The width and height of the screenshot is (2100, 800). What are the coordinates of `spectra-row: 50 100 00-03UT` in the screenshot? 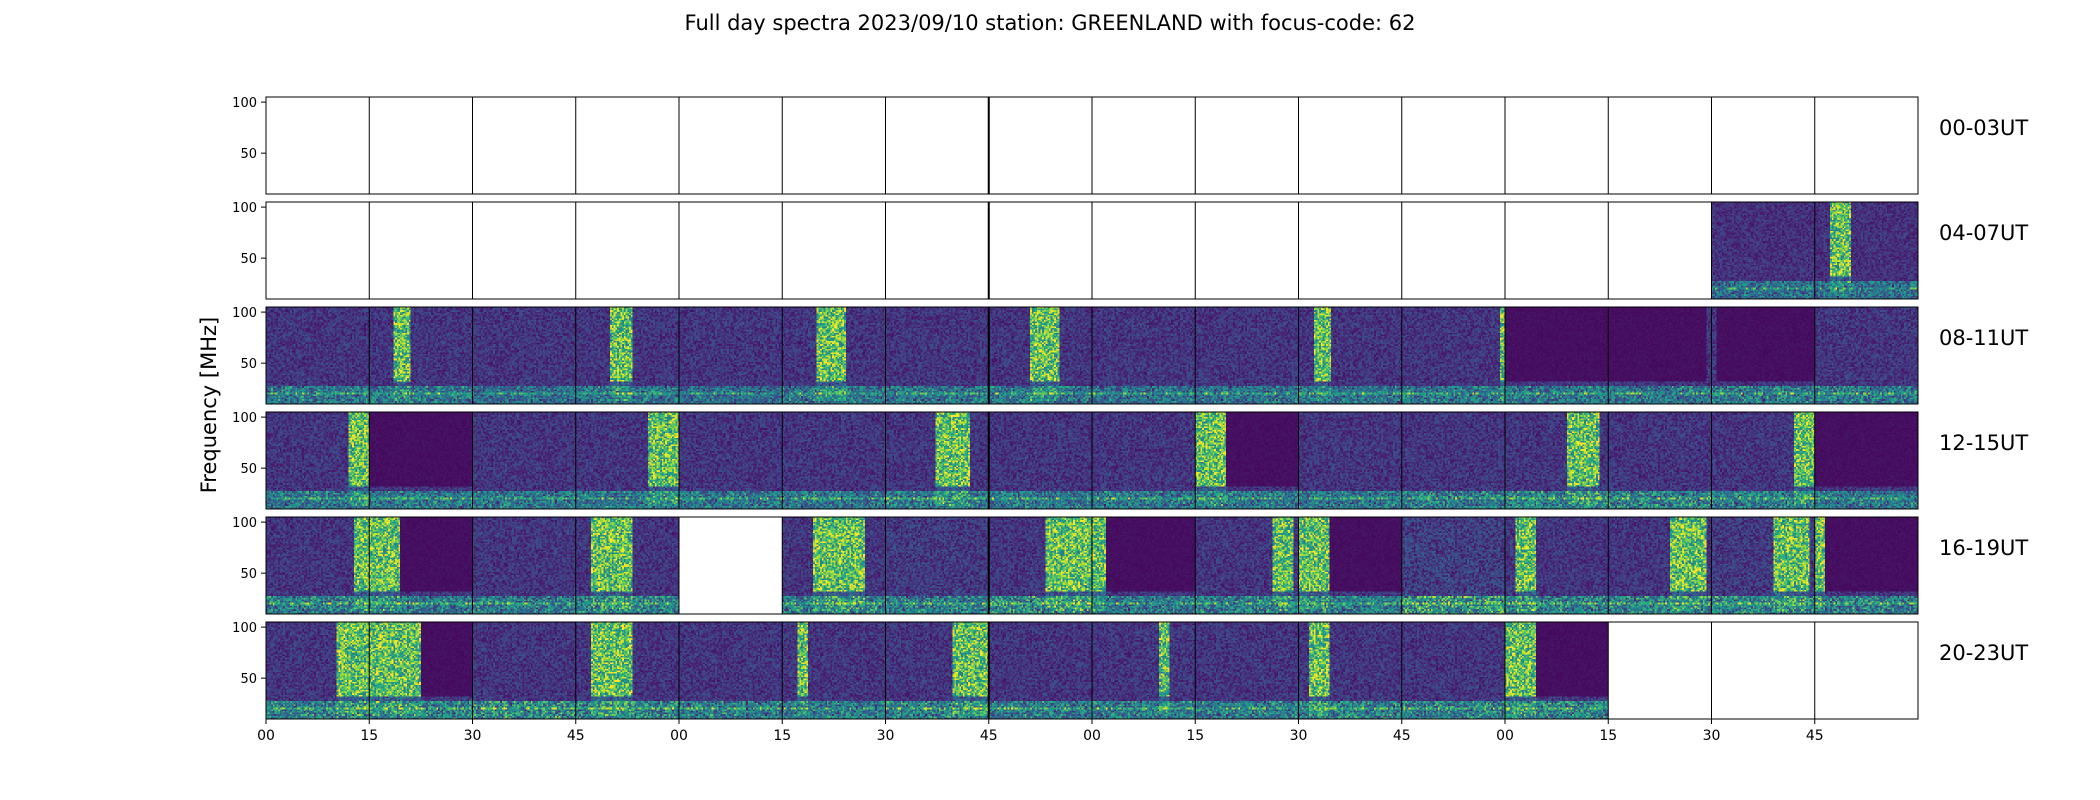 It's located at (1130, 145).